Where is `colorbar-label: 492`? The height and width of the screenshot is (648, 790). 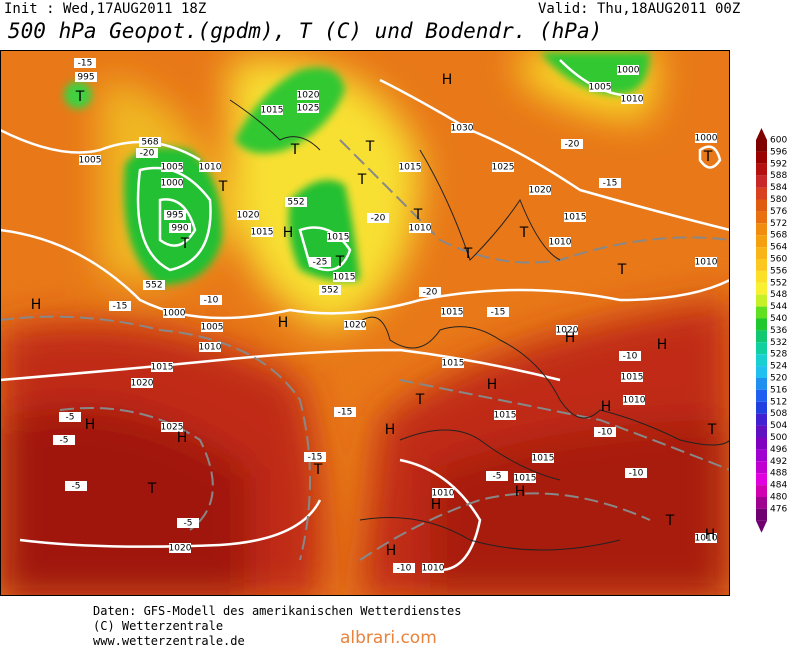
colorbar-label: 492 is located at coordinates (778, 462).